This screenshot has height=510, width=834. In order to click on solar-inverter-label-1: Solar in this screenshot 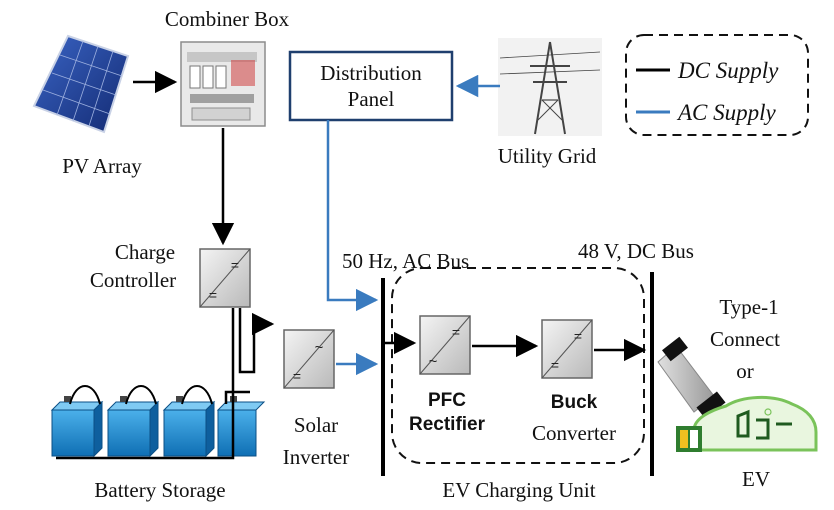, I will do `click(316, 425)`.